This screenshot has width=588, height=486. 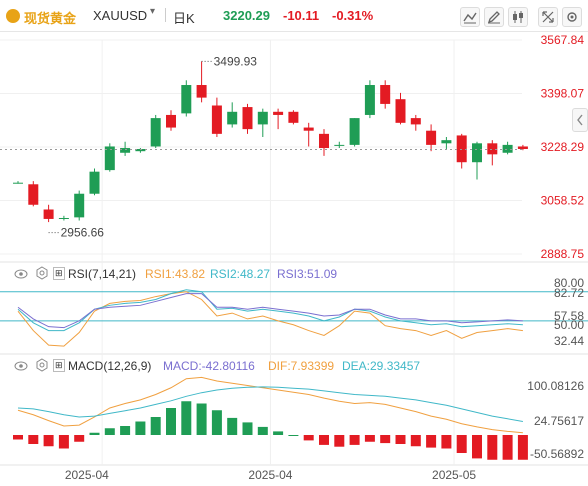 I want to click on price-change-pct: -0.31%, so click(x=353, y=15).